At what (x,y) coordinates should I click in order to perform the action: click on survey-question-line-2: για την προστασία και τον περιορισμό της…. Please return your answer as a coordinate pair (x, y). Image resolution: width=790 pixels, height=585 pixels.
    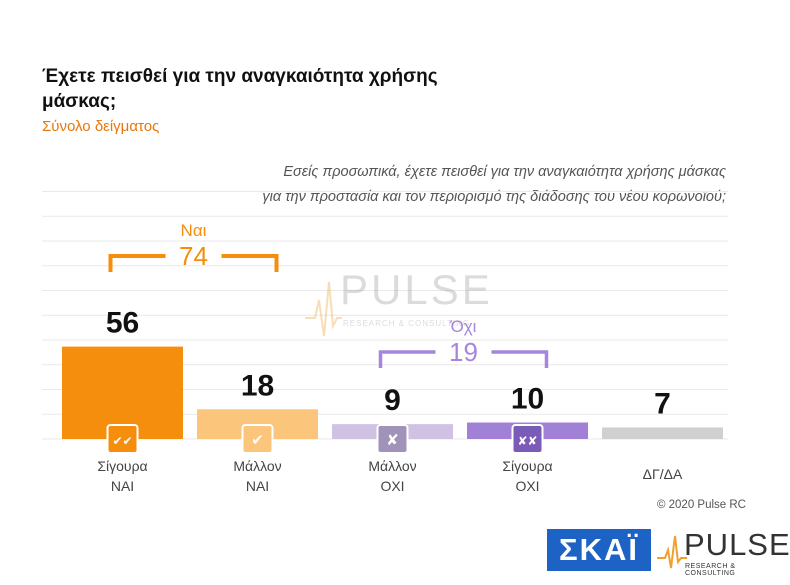
    Looking at the image, I should click on (494, 197).